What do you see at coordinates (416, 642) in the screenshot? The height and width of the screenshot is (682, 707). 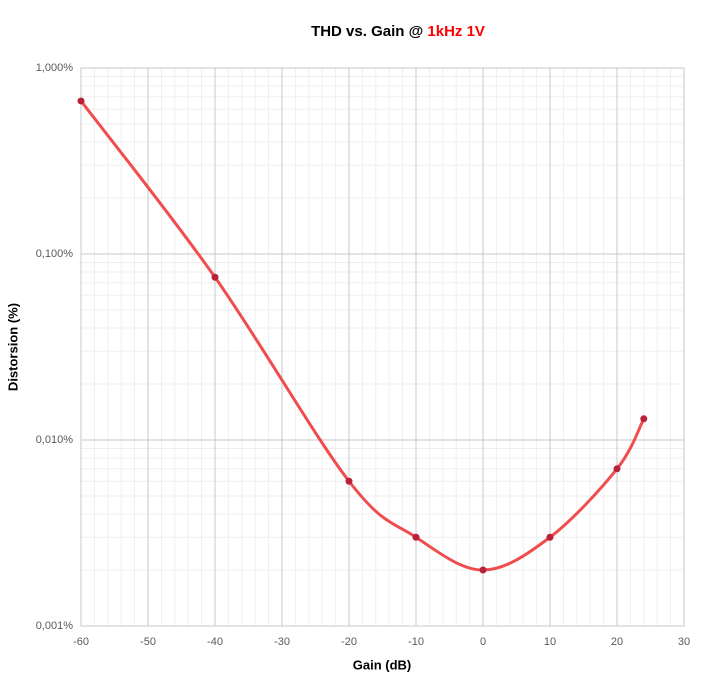 I see `x-tick-label: -10` at bounding box center [416, 642].